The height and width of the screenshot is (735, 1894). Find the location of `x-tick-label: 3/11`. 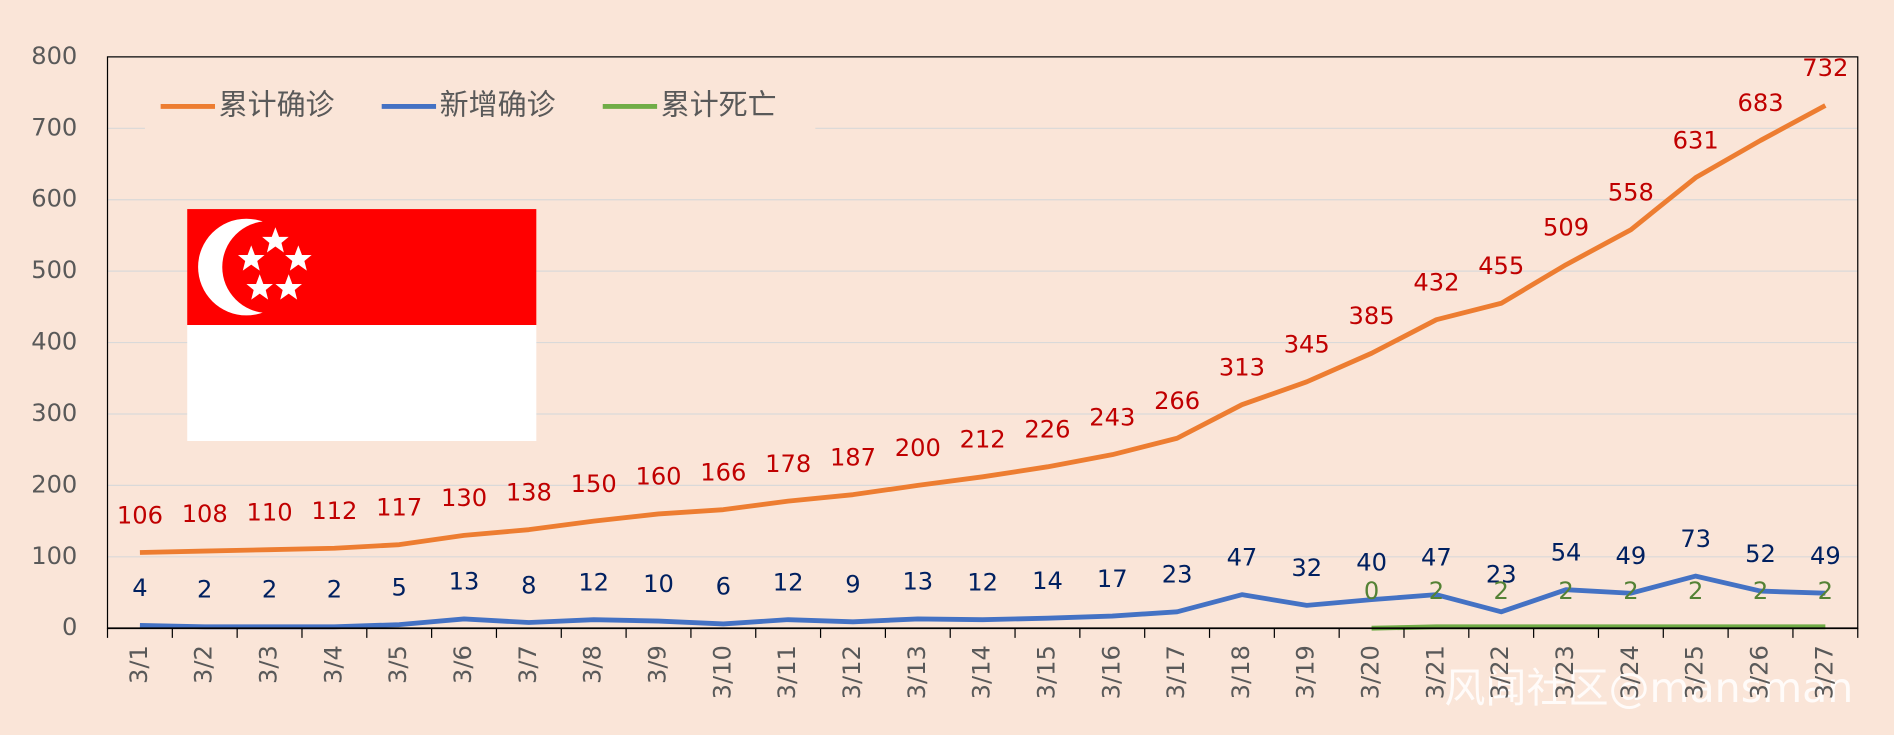

x-tick-label: 3/11 is located at coordinates (787, 672).